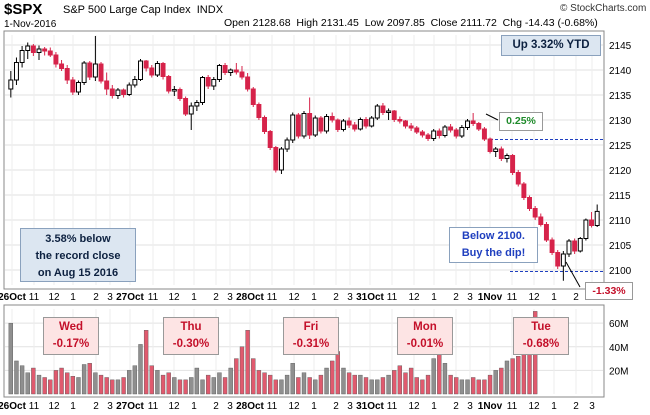  Describe the element at coordinates (620, 246) in the screenshot. I see `price-tick-label: 2105` at that location.